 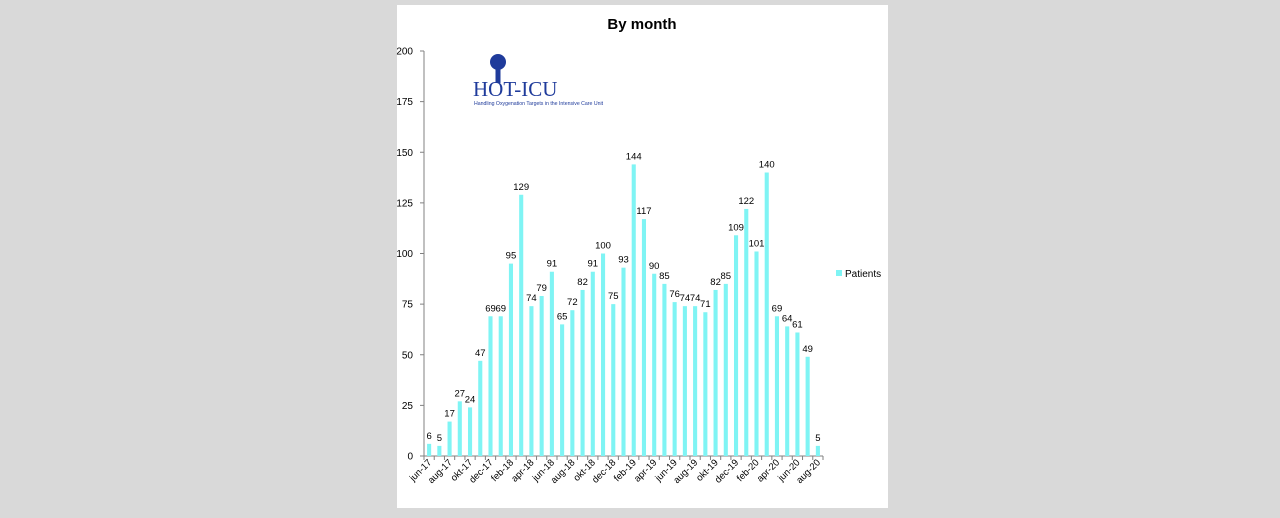 I want to click on data-label: 64, so click(x=787, y=318).